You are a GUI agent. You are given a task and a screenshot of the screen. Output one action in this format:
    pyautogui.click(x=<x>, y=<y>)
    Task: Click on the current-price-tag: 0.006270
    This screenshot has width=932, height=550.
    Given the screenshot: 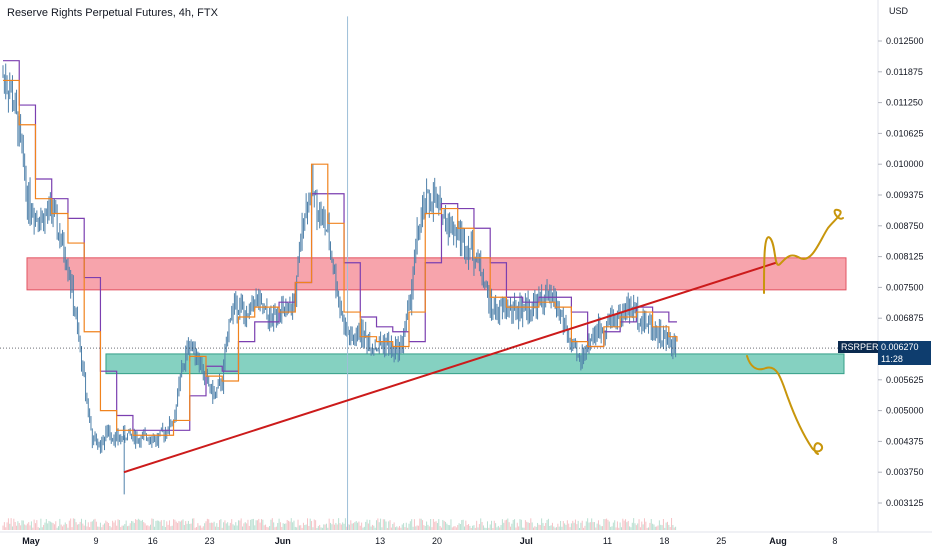 What is the action you would take?
    pyautogui.click(x=904, y=347)
    